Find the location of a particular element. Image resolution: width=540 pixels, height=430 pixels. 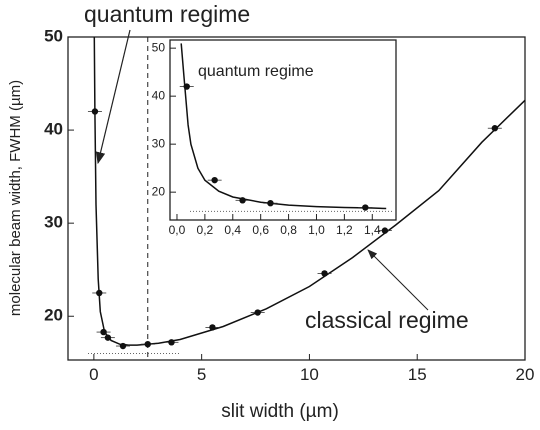

y-axis-label: molecular beam width, FWHM (µm) is located at coordinates (15, 198).